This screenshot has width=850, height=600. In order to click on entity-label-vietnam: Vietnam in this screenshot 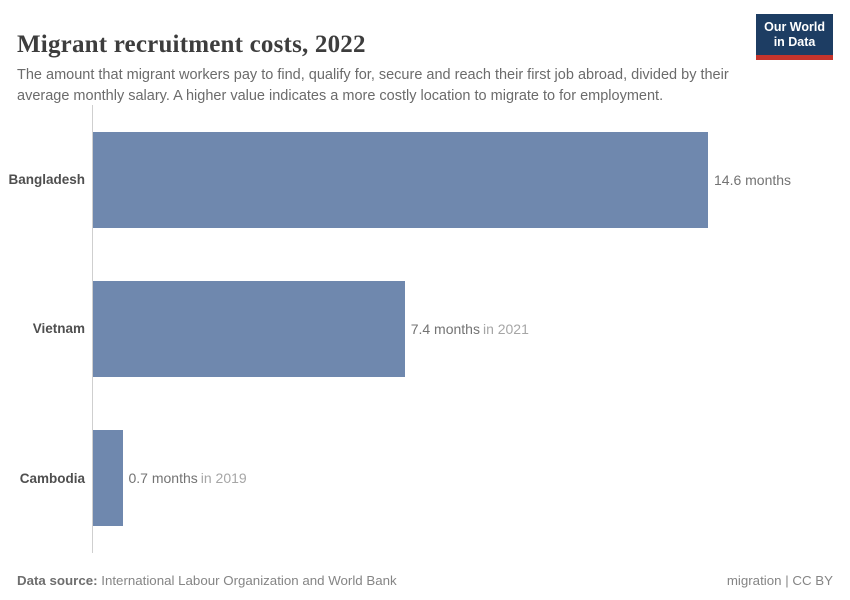, I will do `click(58, 329)`.